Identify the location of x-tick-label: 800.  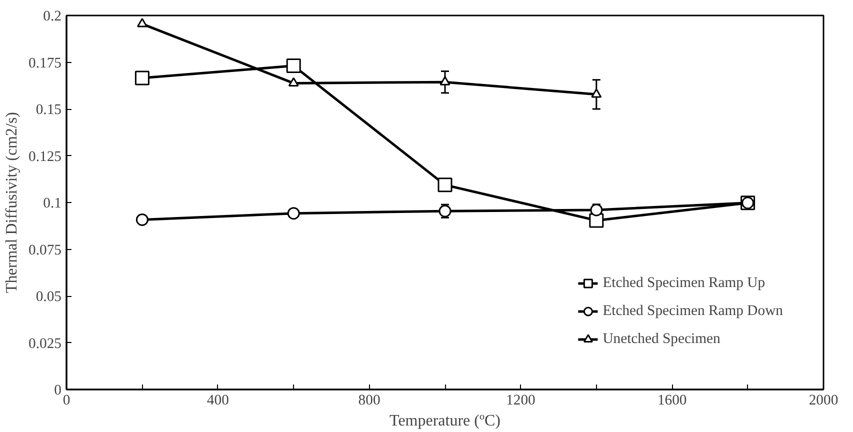
(369, 400).